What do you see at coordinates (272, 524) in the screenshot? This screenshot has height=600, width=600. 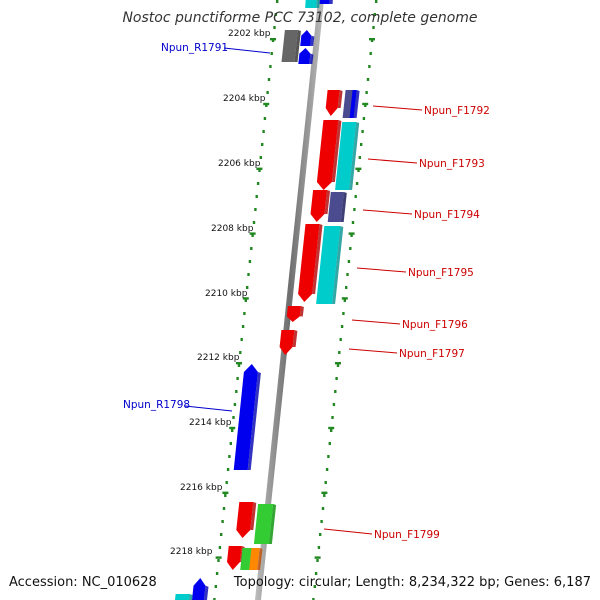 I see `green-gene-shade` at bounding box center [272, 524].